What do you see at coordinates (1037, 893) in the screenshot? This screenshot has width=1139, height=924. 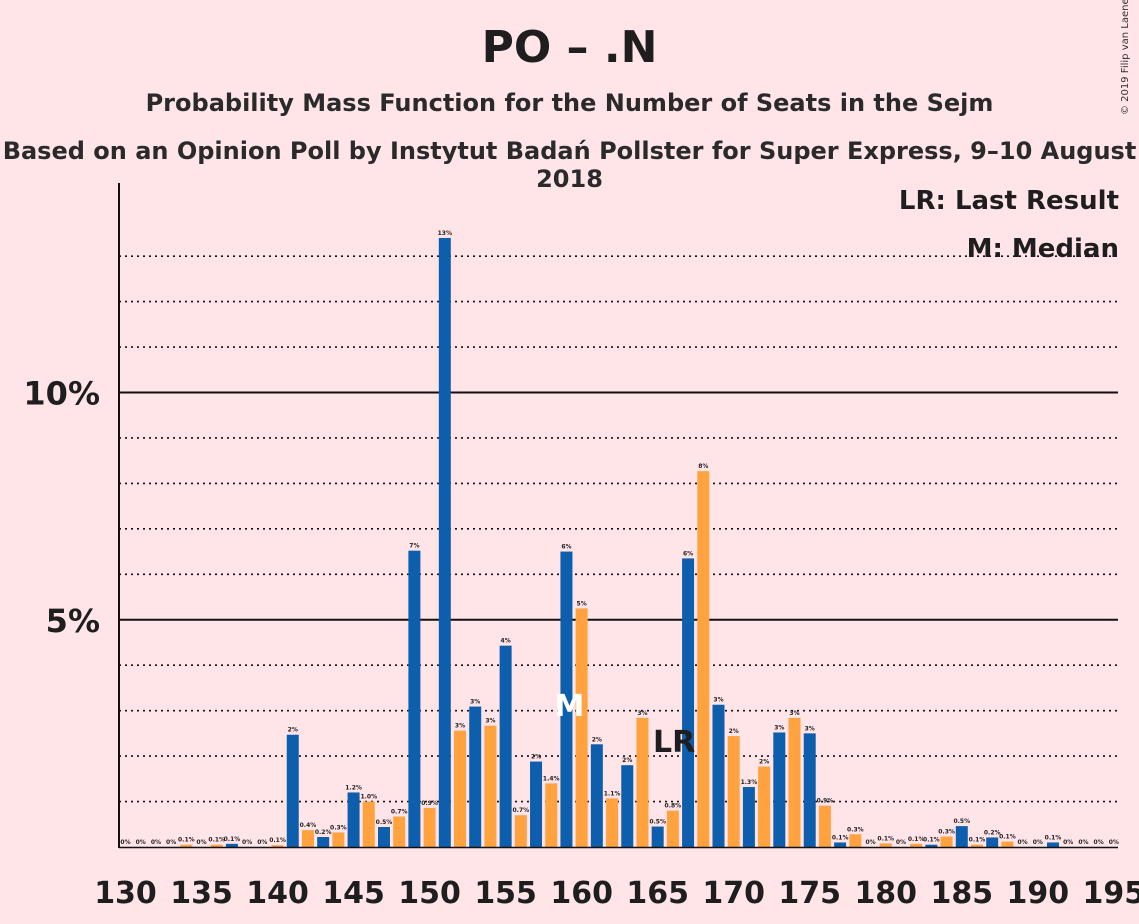 I see `x-tick-label-190: 190` at bounding box center [1037, 893].